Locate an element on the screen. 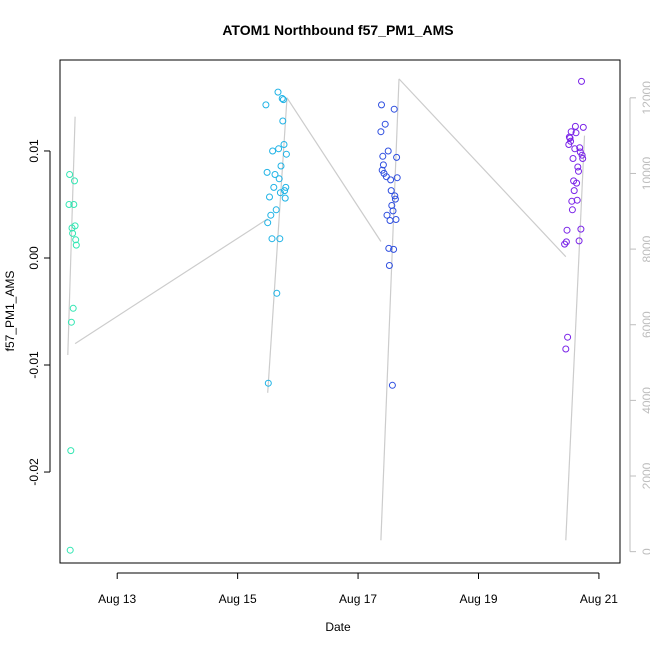 This screenshot has width=650, height=650. y2-tick-label: 8000 is located at coordinates (645, 248).